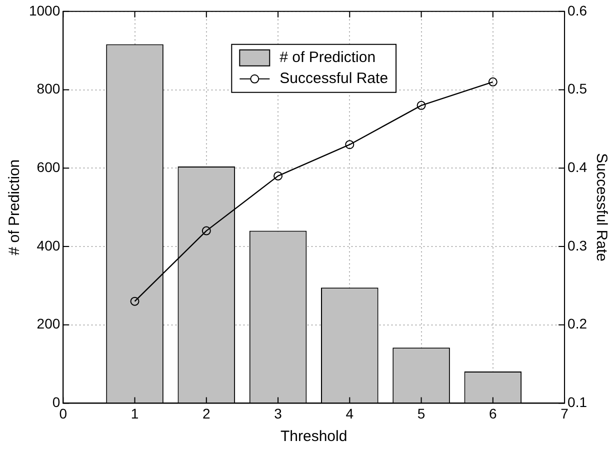 This screenshot has width=616, height=450. I want to click on y2-tick-label: 0.2, so click(578, 324).